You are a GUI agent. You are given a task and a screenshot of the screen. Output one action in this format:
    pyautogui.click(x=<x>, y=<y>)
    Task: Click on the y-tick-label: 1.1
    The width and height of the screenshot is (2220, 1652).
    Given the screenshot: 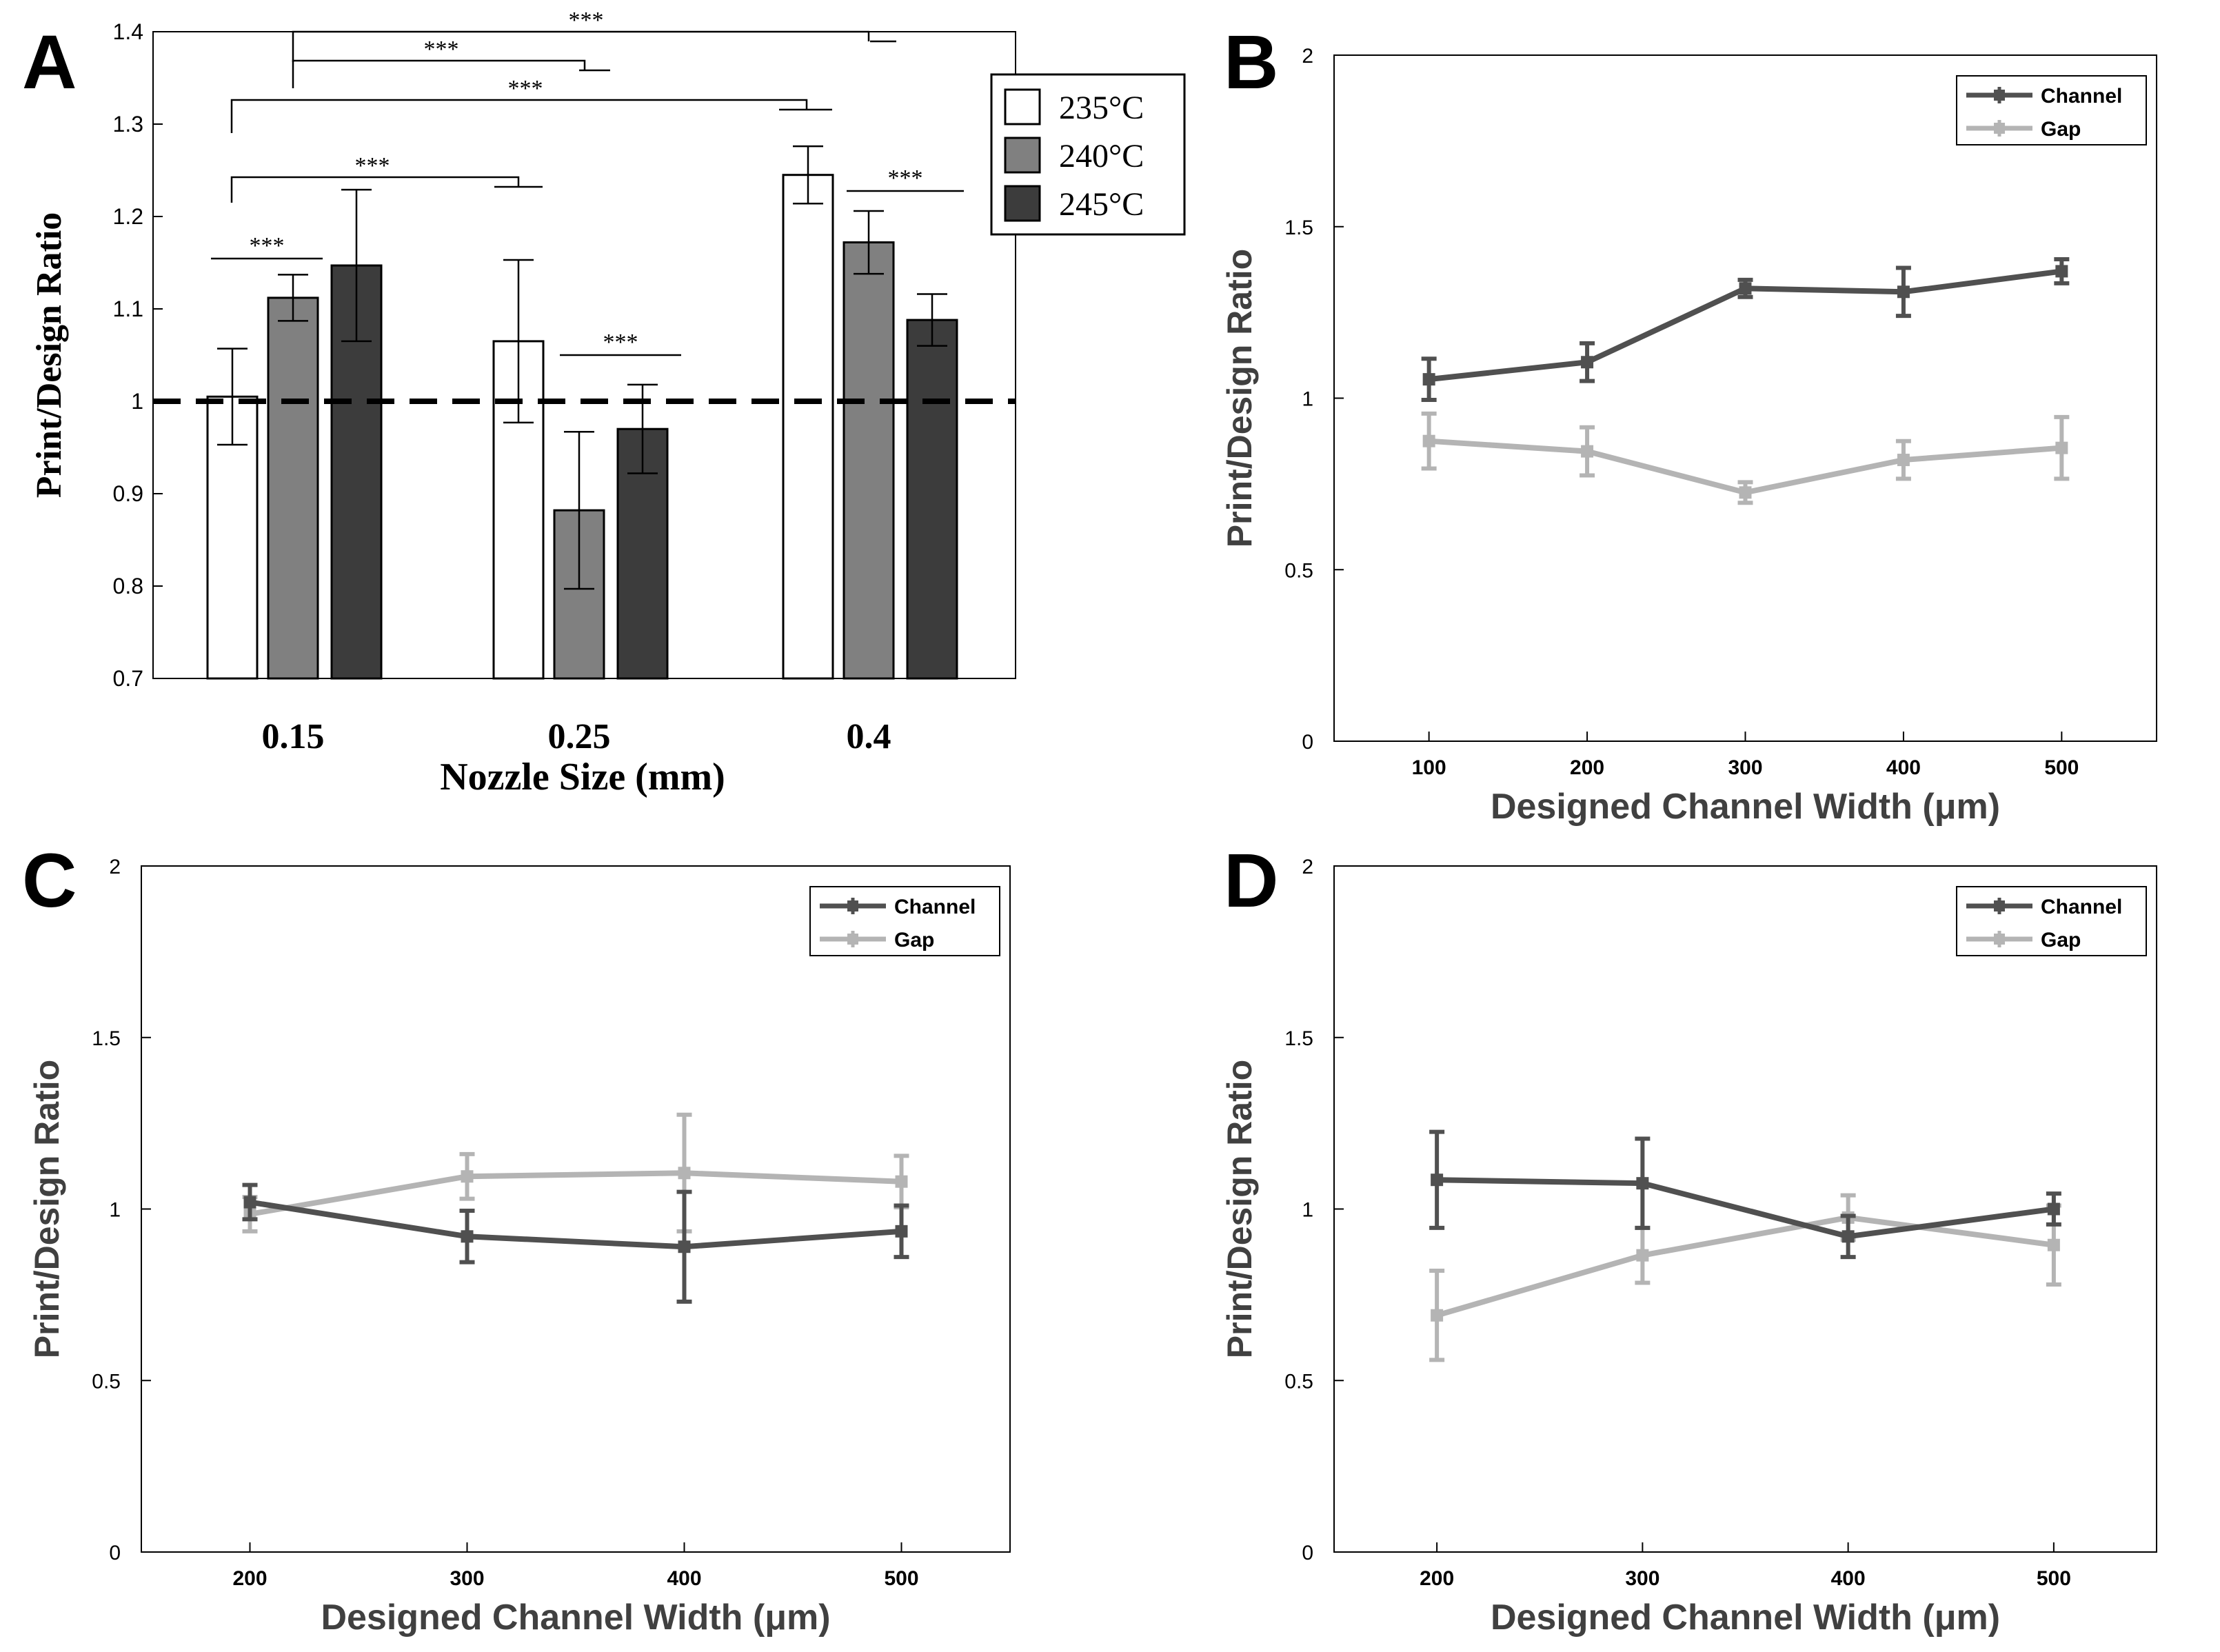 What is the action you would take?
    pyautogui.click(x=128, y=308)
    